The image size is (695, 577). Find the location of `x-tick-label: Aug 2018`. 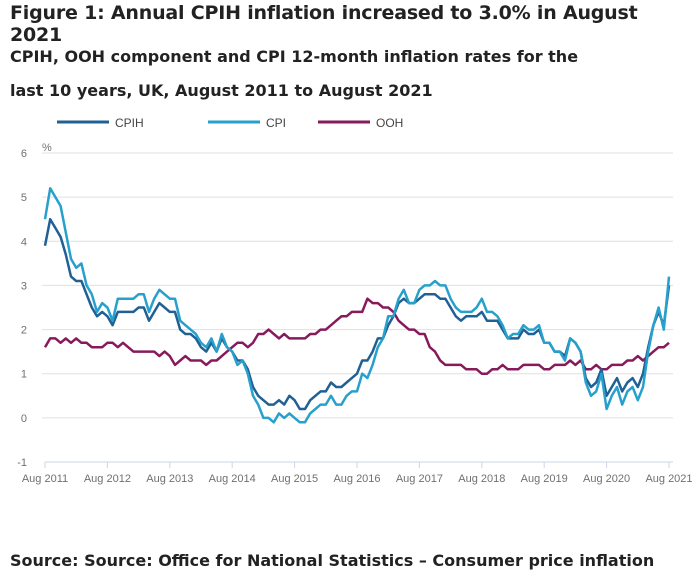

x-tick-label: Aug 2018 is located at coordinates (481, 479).